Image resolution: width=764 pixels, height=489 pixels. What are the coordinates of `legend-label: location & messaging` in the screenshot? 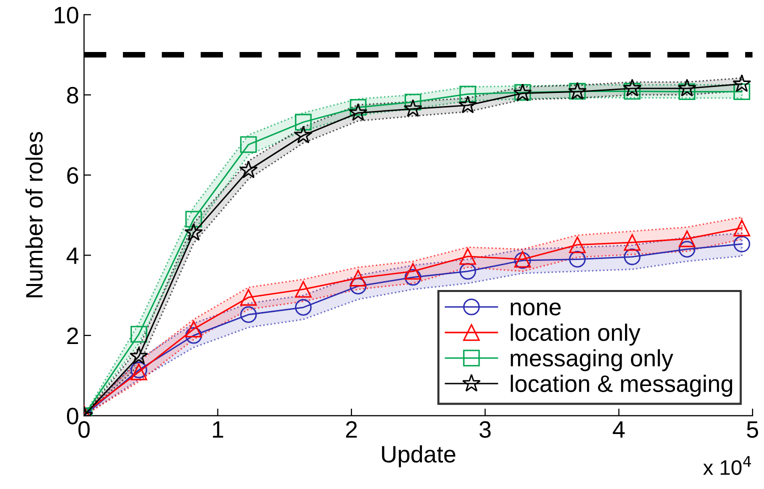 It's located at (621, 385).